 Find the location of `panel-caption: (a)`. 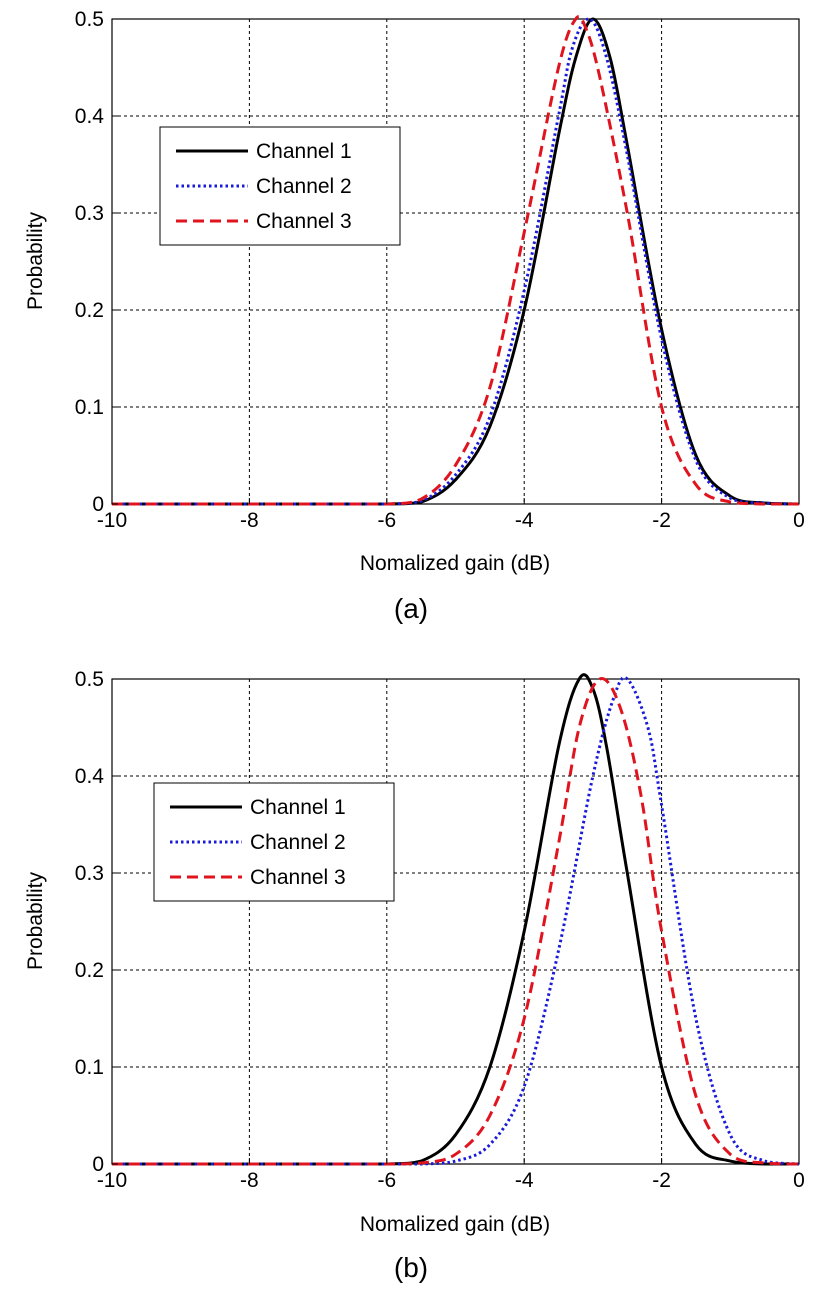

panel-caption: (a) is located at coordinates (411, 608).